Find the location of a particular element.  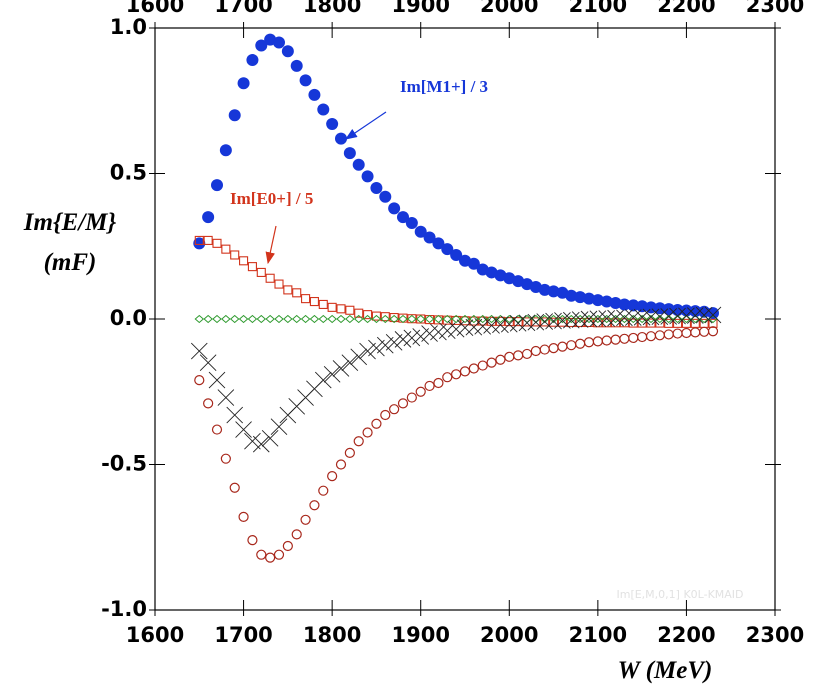

x-tick-label-top: 2200 is located at coordinates (686, 8).